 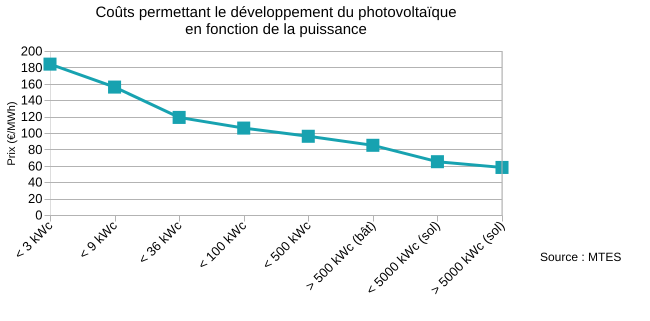 What do you see at coordinates (31, 51) in the screenshot?
I see `y-tick-label: 200` at bounding box center [31, 51].